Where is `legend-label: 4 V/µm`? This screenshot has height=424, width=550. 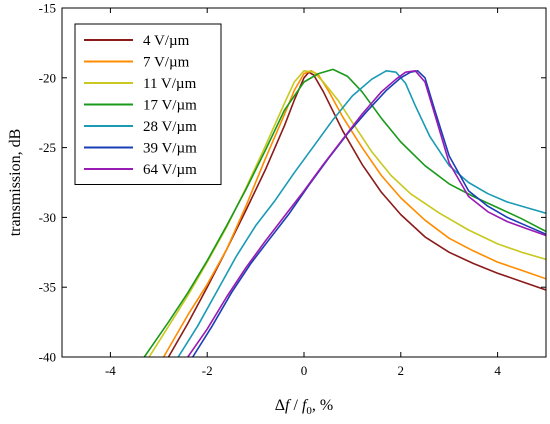
legend-label: 4 V/µm is located at coordinates (166, 41).